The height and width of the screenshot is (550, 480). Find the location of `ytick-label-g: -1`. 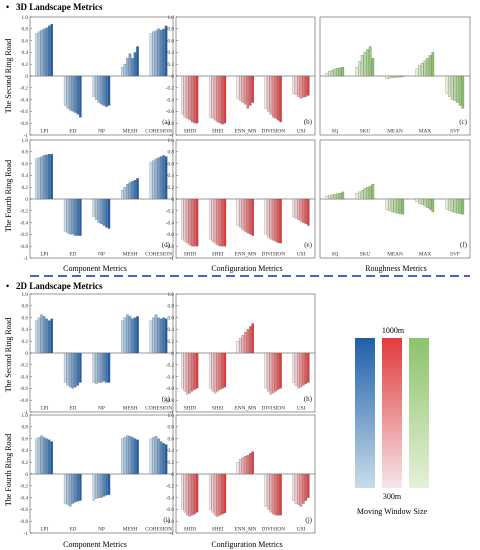

ytick-label-g: -1 is located at coordinates (26, 413).